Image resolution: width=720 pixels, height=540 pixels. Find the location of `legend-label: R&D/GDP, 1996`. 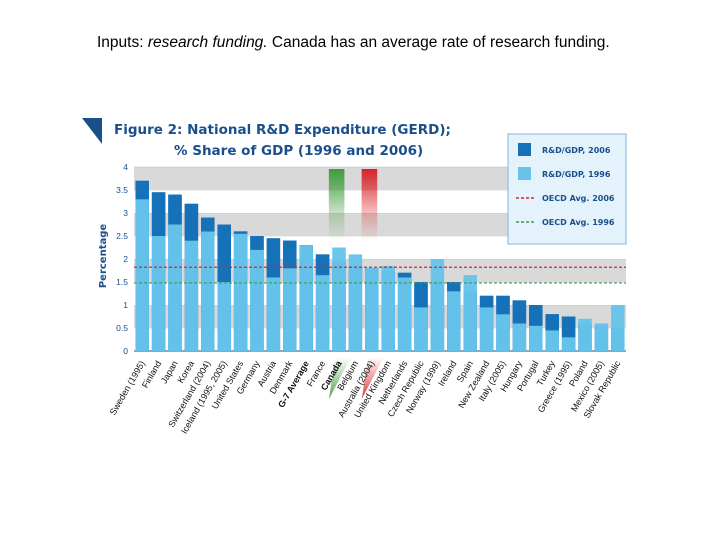

legend-label: R&D/GDP, 1996 is located at coordinates (576, 174).